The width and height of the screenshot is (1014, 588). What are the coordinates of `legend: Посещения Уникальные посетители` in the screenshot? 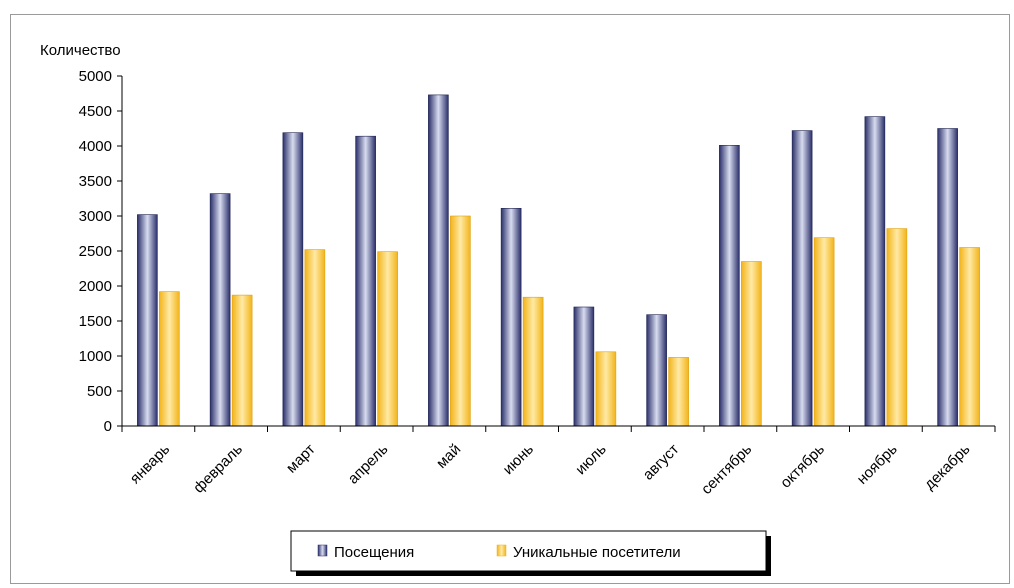 It's located at (530, 553).